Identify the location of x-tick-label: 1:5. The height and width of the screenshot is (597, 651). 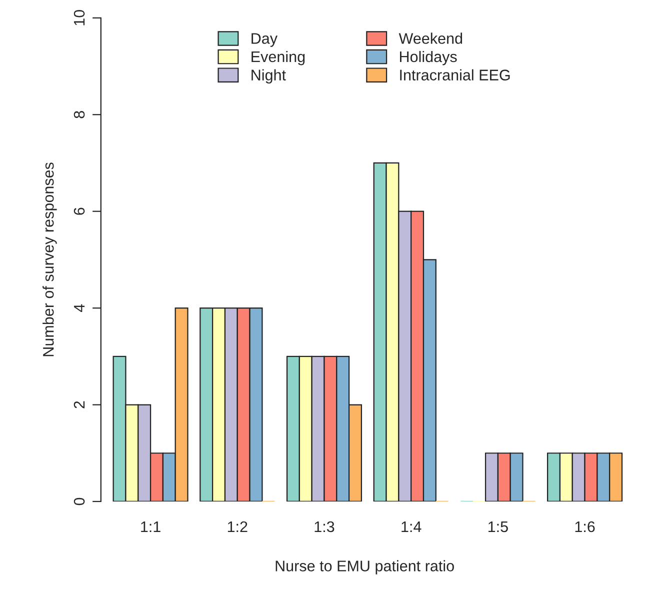
(498, 526).